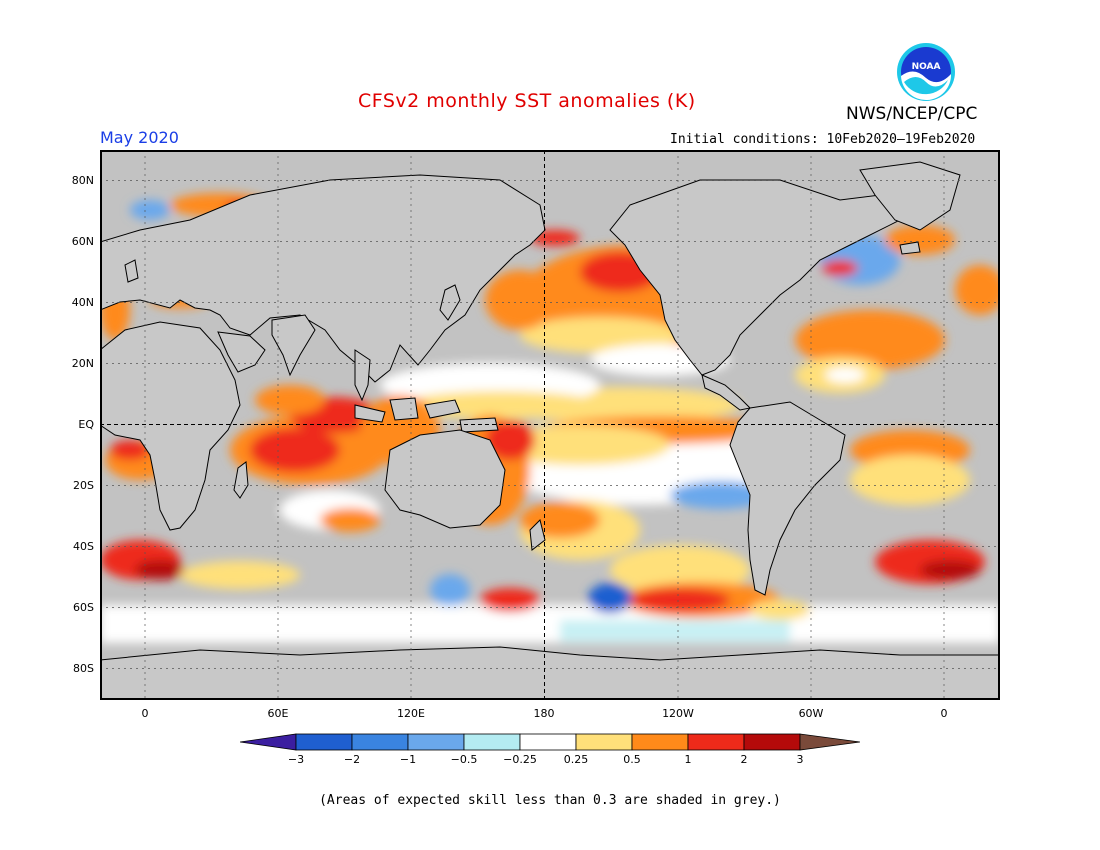  Describe the element at coordinates (83, 607) in the screenshot. I see `lat-label-60s: 60S` at that location.